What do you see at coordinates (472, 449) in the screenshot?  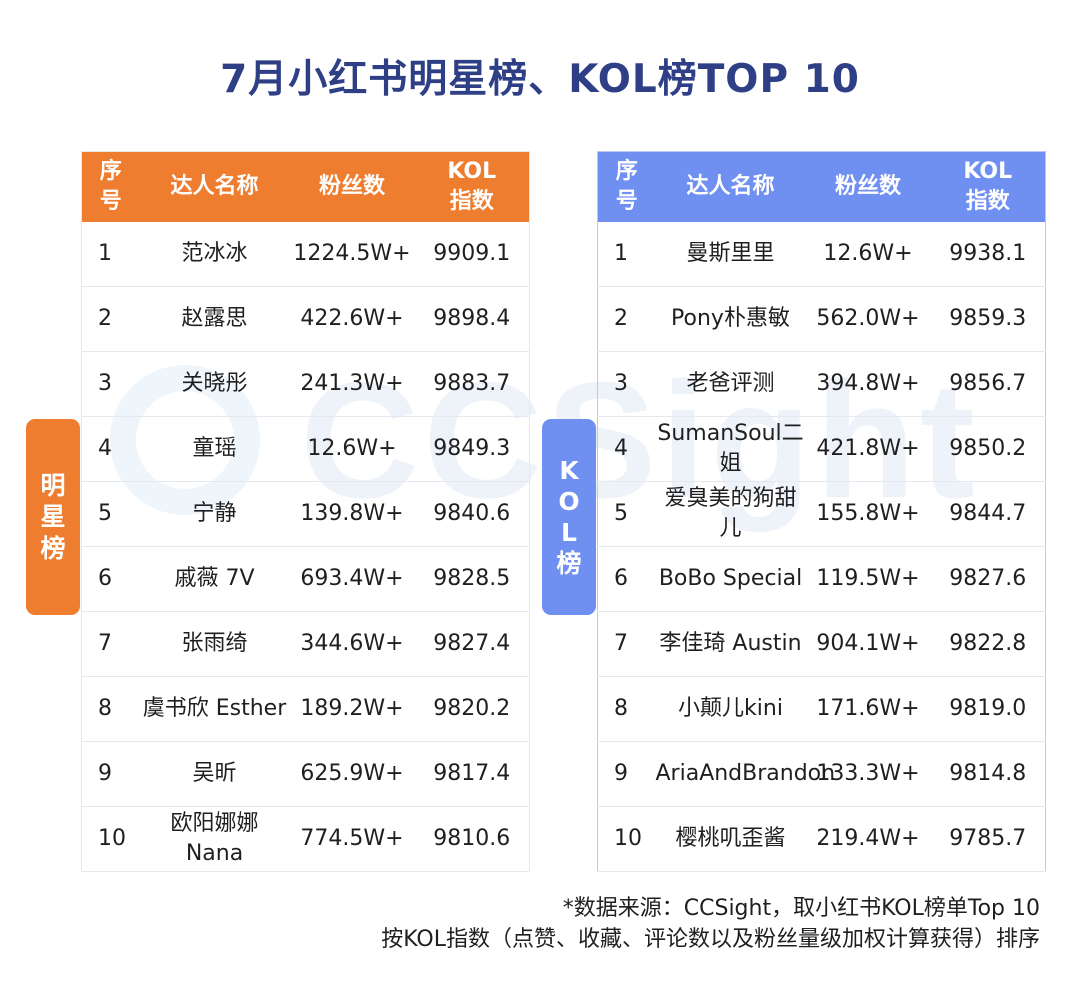 I see `kol-index-cell: 9849.3` at bounding box center [472, 449].